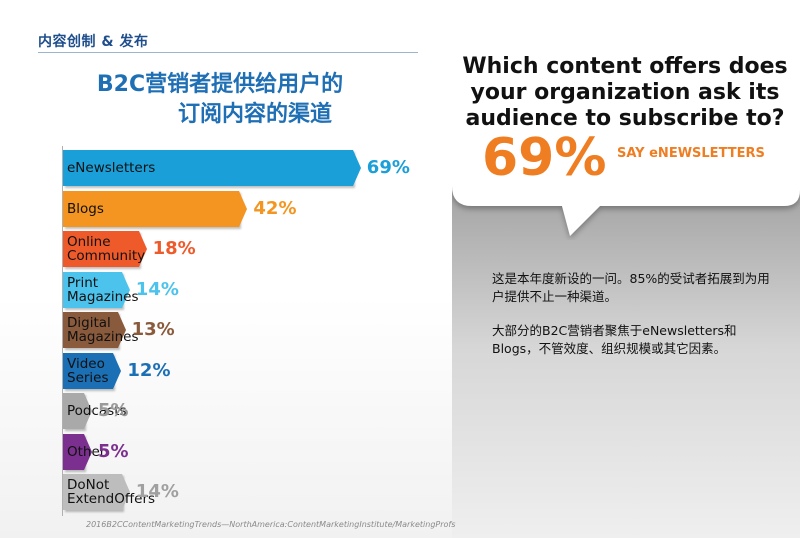  Describe the element at coordinates (106, 256) in the screenshot. I see `bar-category-label-line: Community` at that location.